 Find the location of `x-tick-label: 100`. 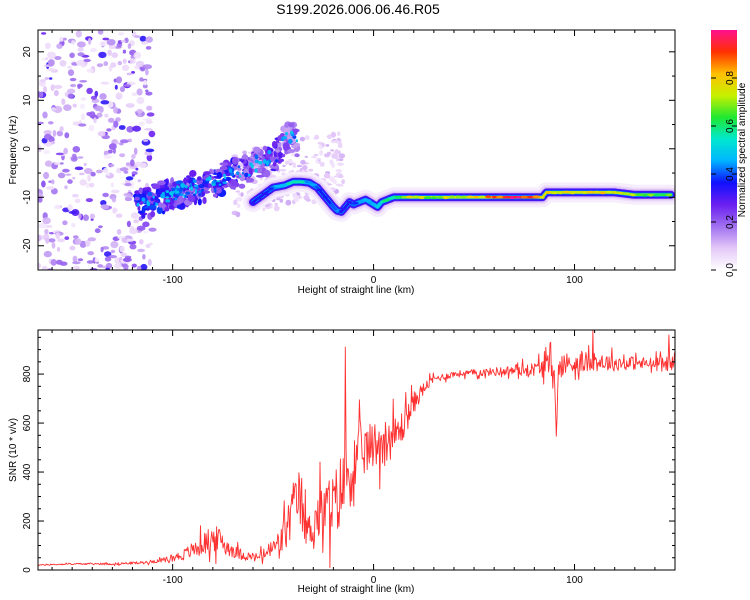

x-tick-label: 100 is located at coordinates (574, 280).